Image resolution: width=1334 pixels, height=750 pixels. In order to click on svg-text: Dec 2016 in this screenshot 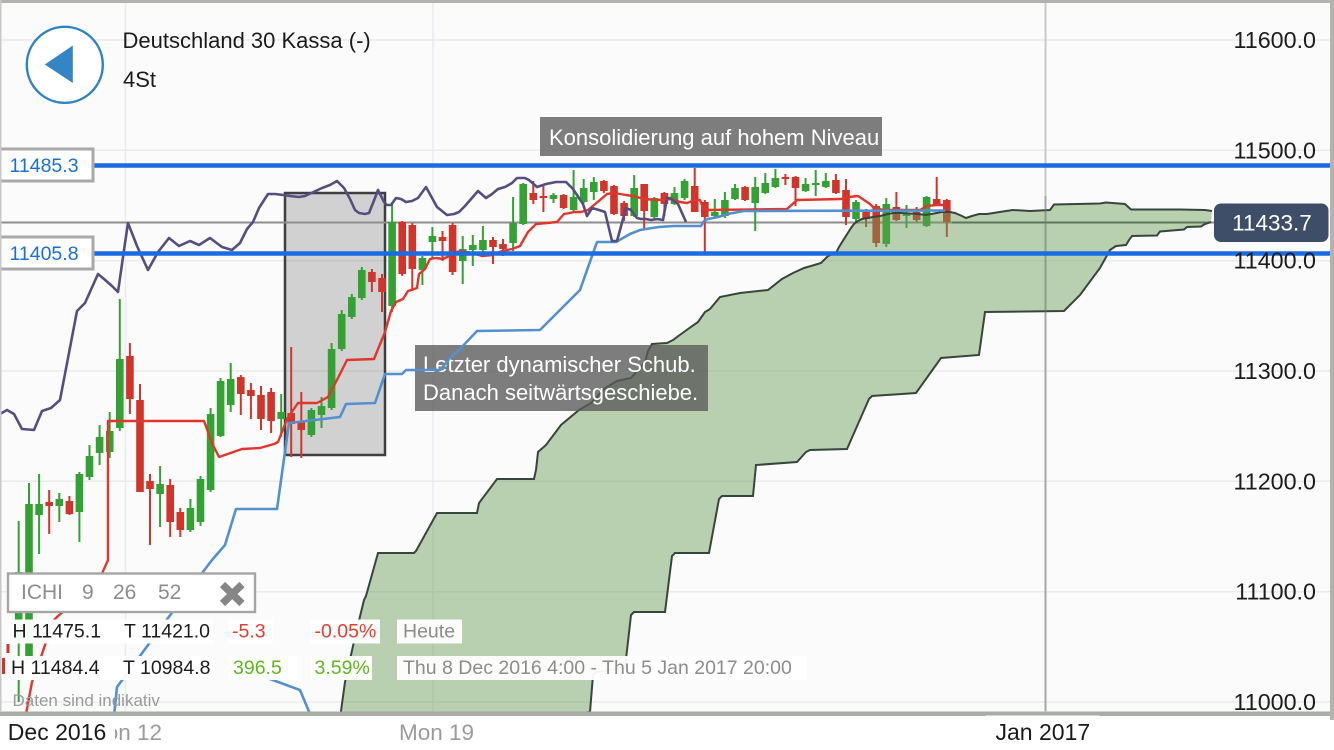, I will do `click(57, 732)`.